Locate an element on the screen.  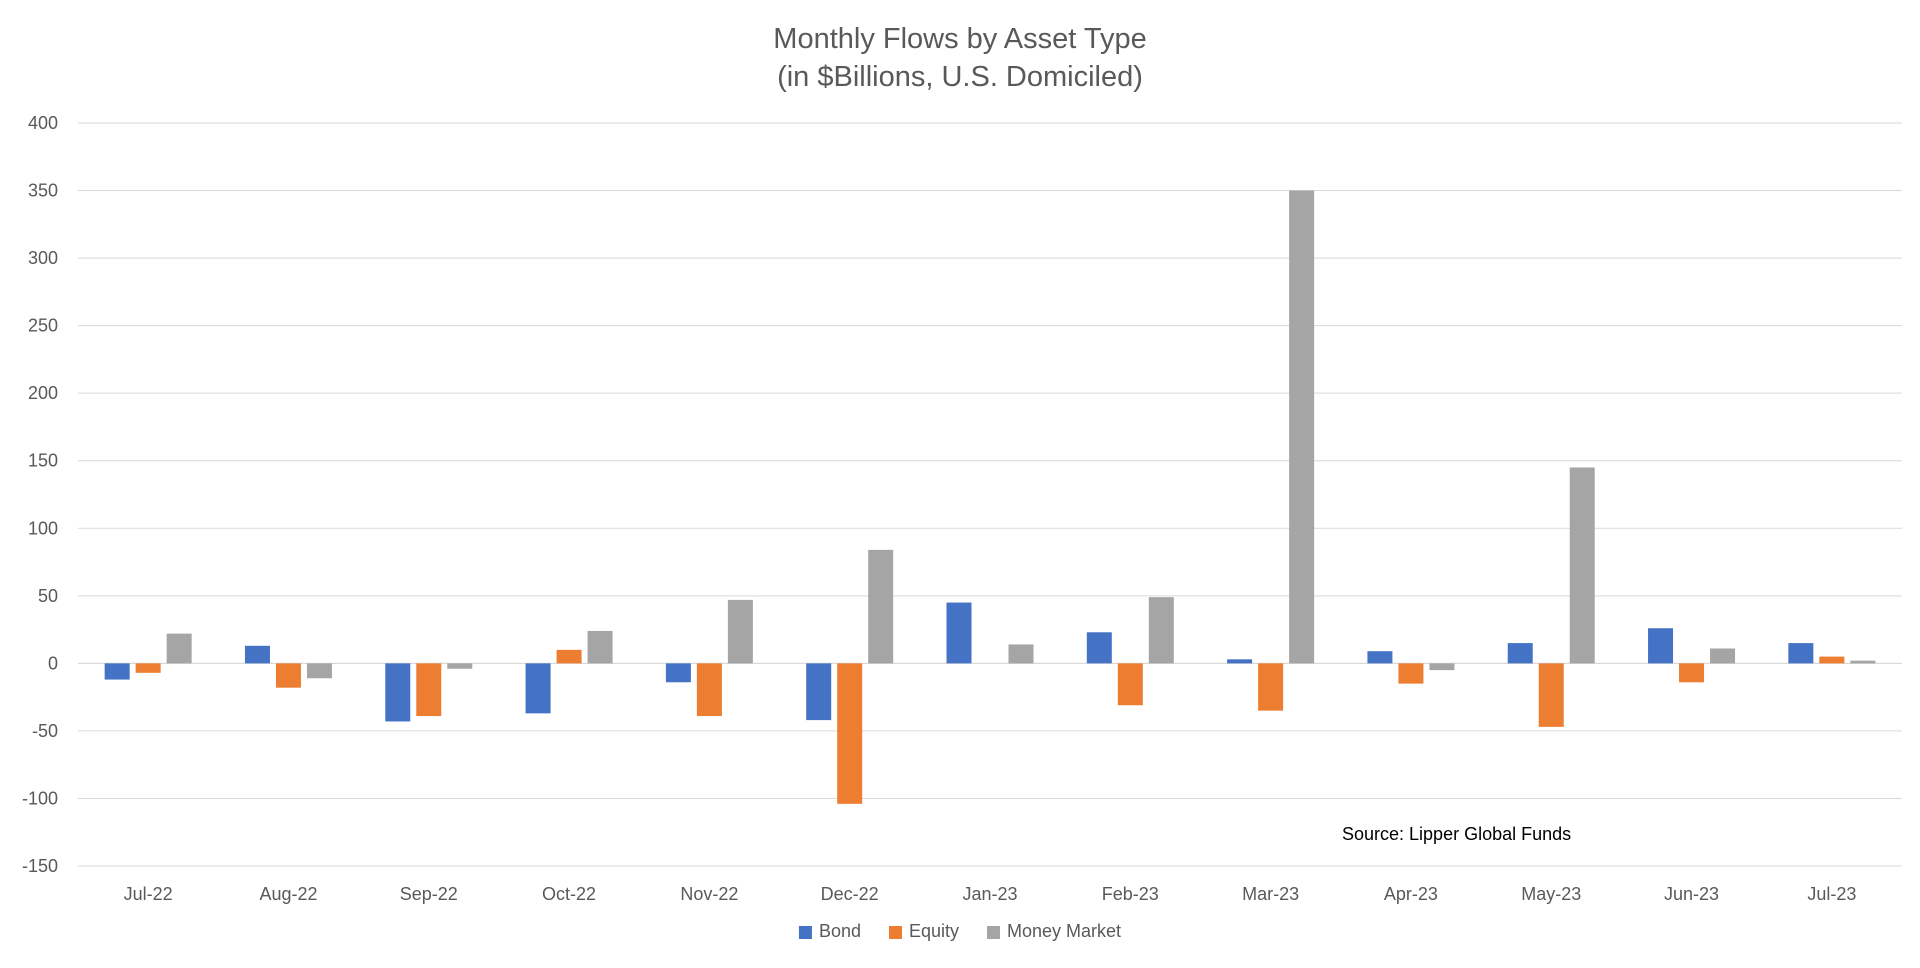
chart-title-line2: (in $Billions, U.S. Domiciled) is located at coordinates (960, 77).